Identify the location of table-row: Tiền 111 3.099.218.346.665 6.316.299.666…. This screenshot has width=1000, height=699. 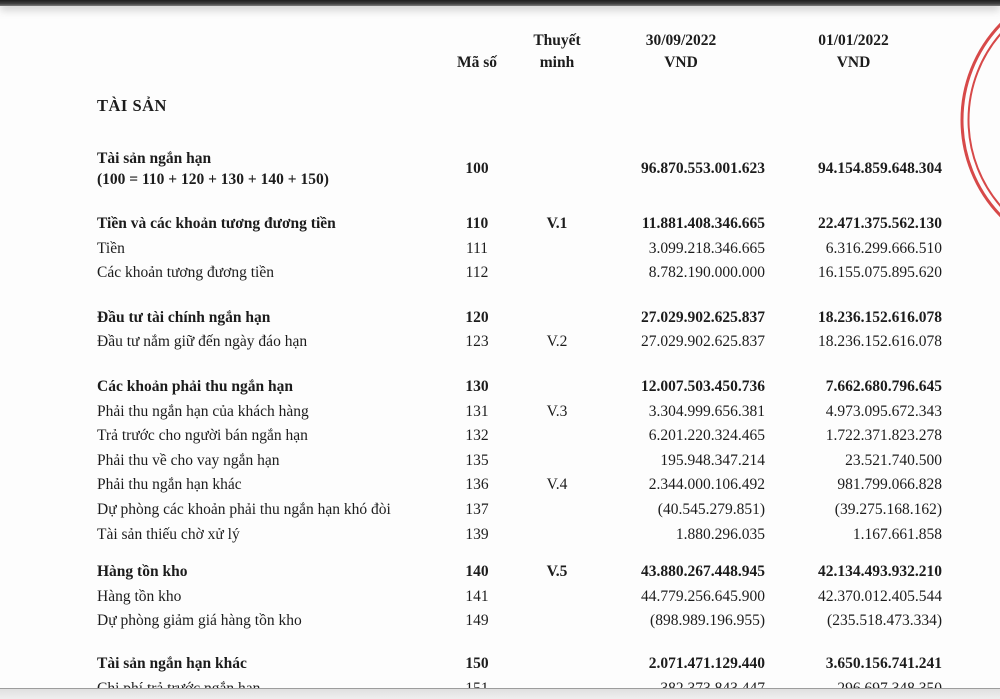
(548, 249).